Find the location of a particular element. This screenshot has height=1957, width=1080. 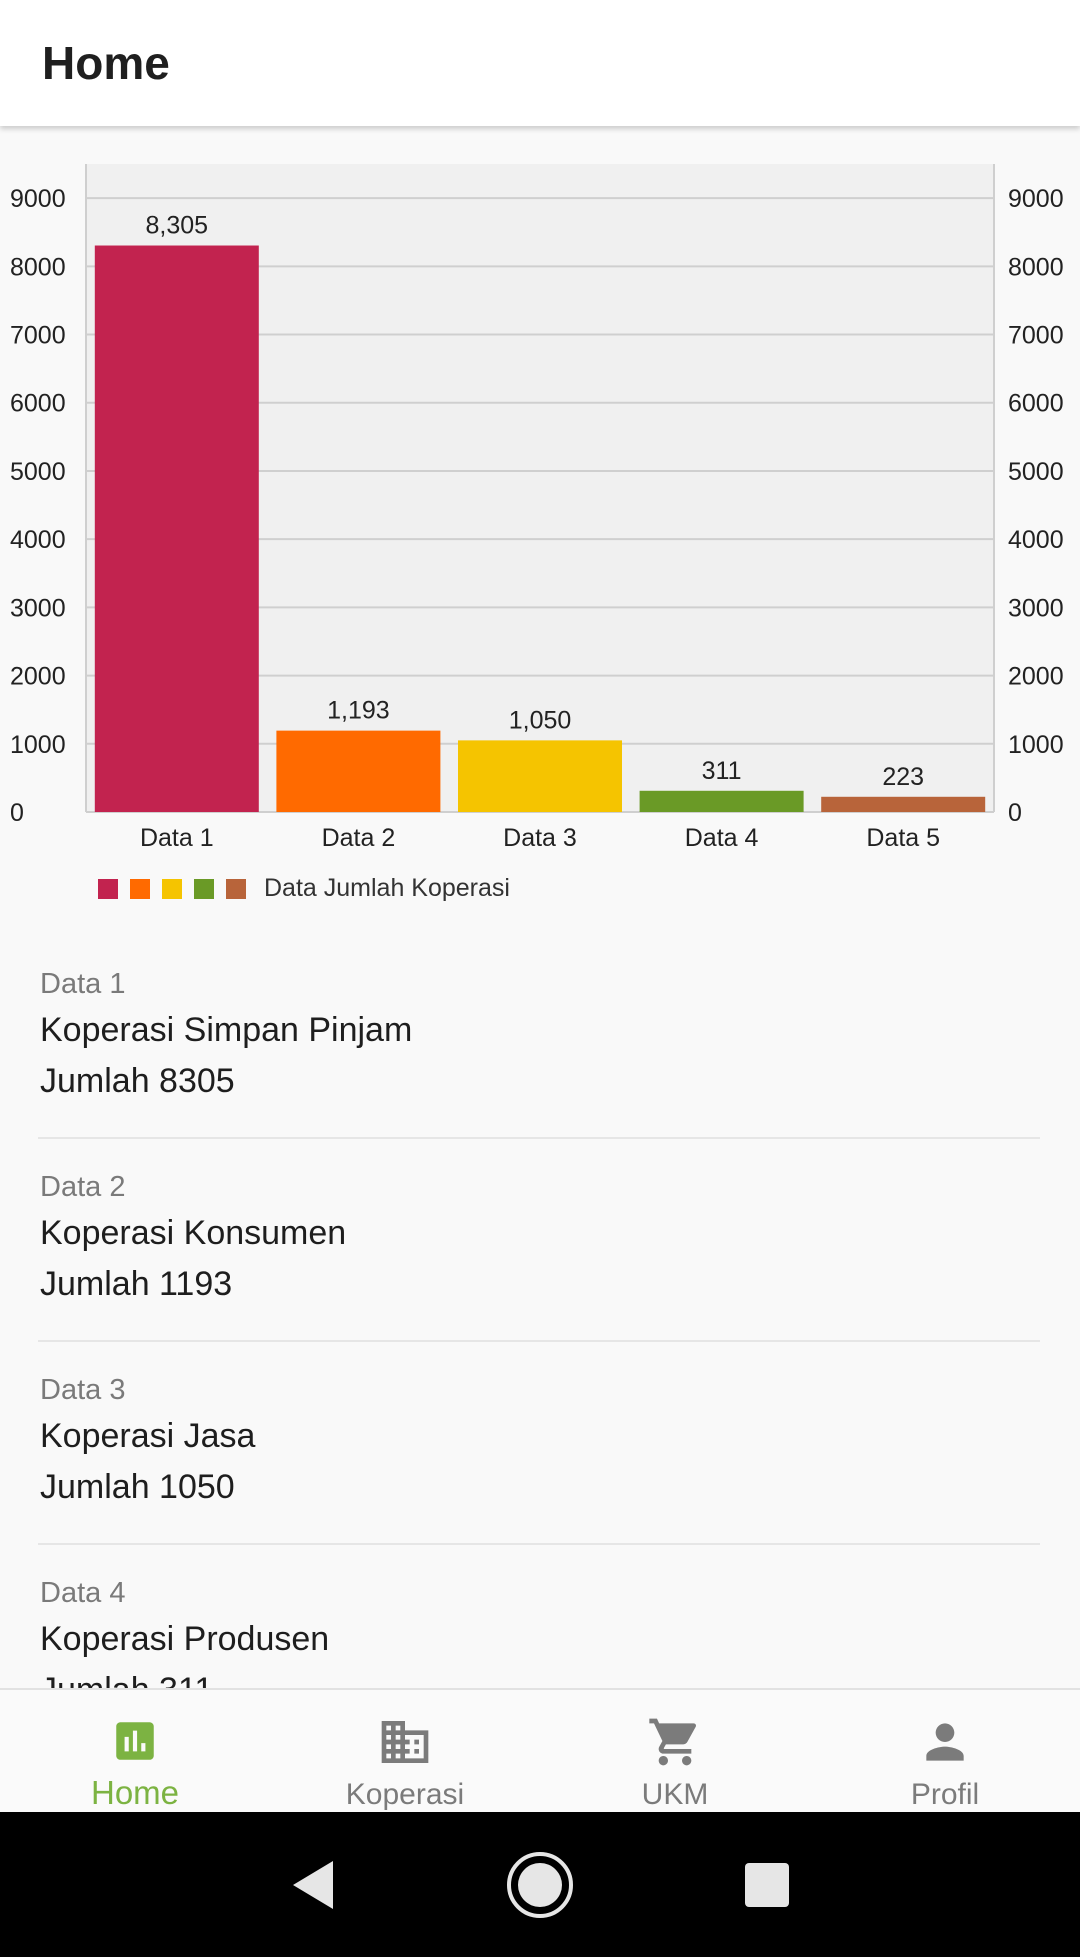

recents-square-icon is located at coordinates (767, 1885).